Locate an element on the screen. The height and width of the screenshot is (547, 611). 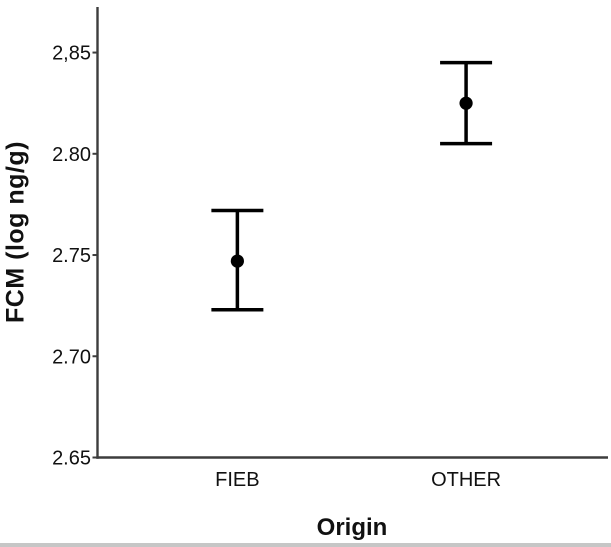
x-category-label-other: OTHER is located at coordinates (466, 480).